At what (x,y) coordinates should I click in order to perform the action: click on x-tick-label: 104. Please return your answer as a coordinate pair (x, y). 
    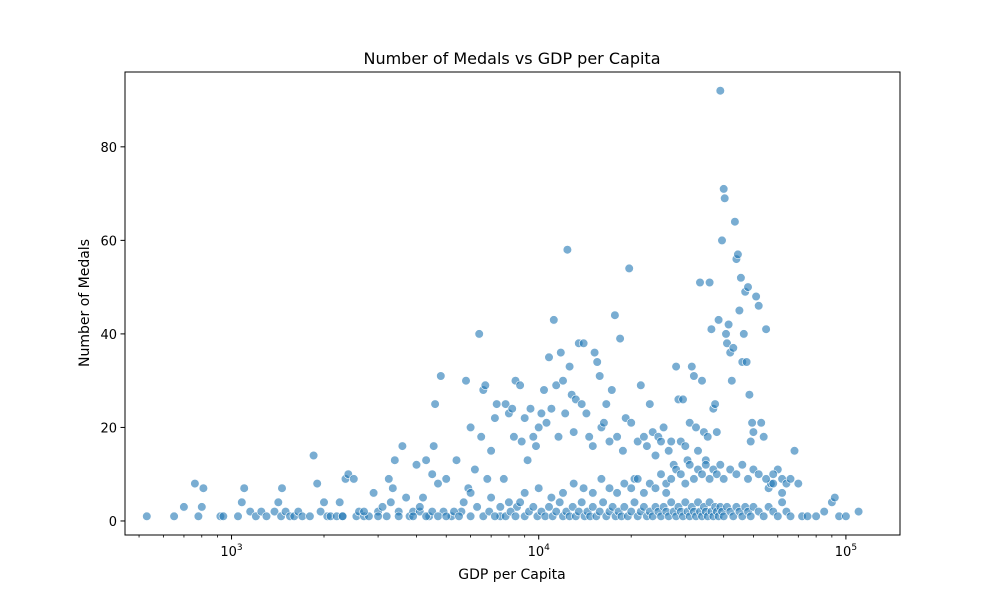
    Looking at the image, I should click on (539, 551).